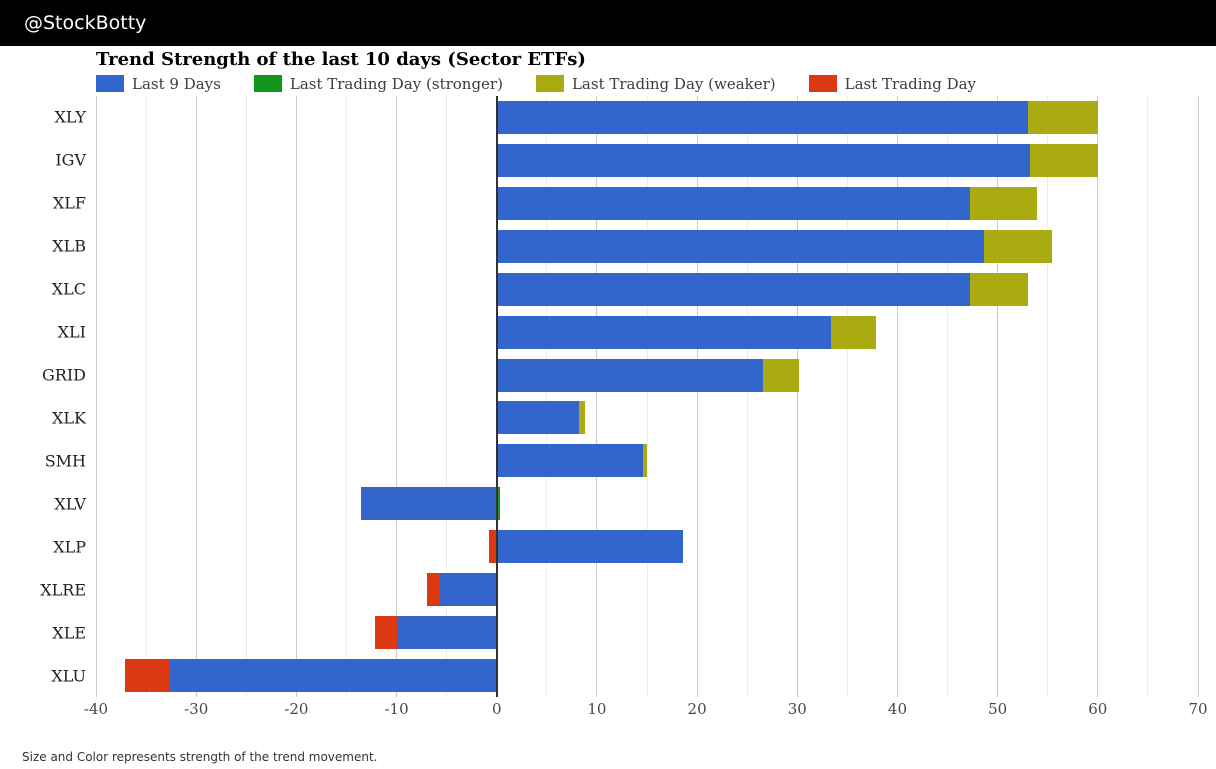 The image size is (1216, 769). What do you see at coordinates (910, 83) in the screenshot?
I see `legend-label-ltd: Last Trading Day` at bounding box center [910, 83].